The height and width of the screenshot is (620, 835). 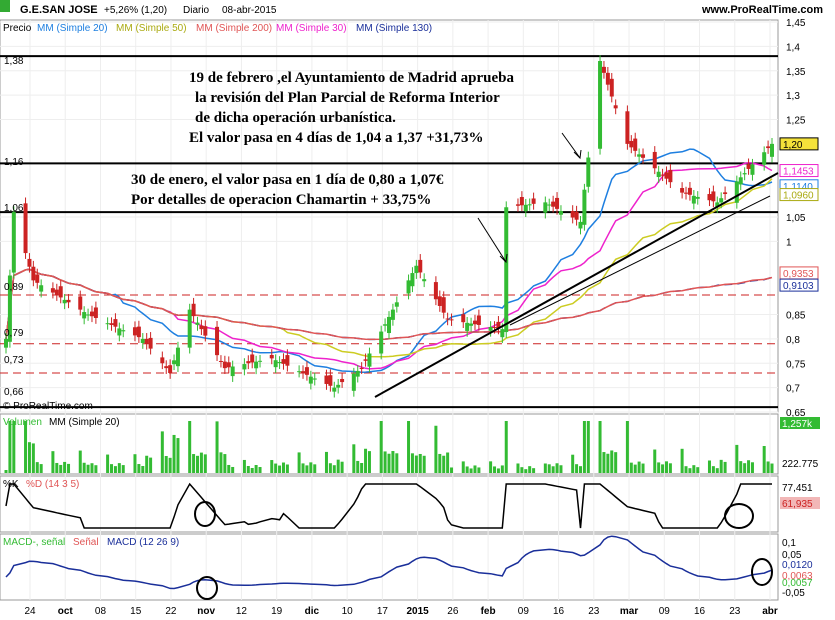 I want to click on macd-tick-0-1: 0,1, so click(x=789, y=543).